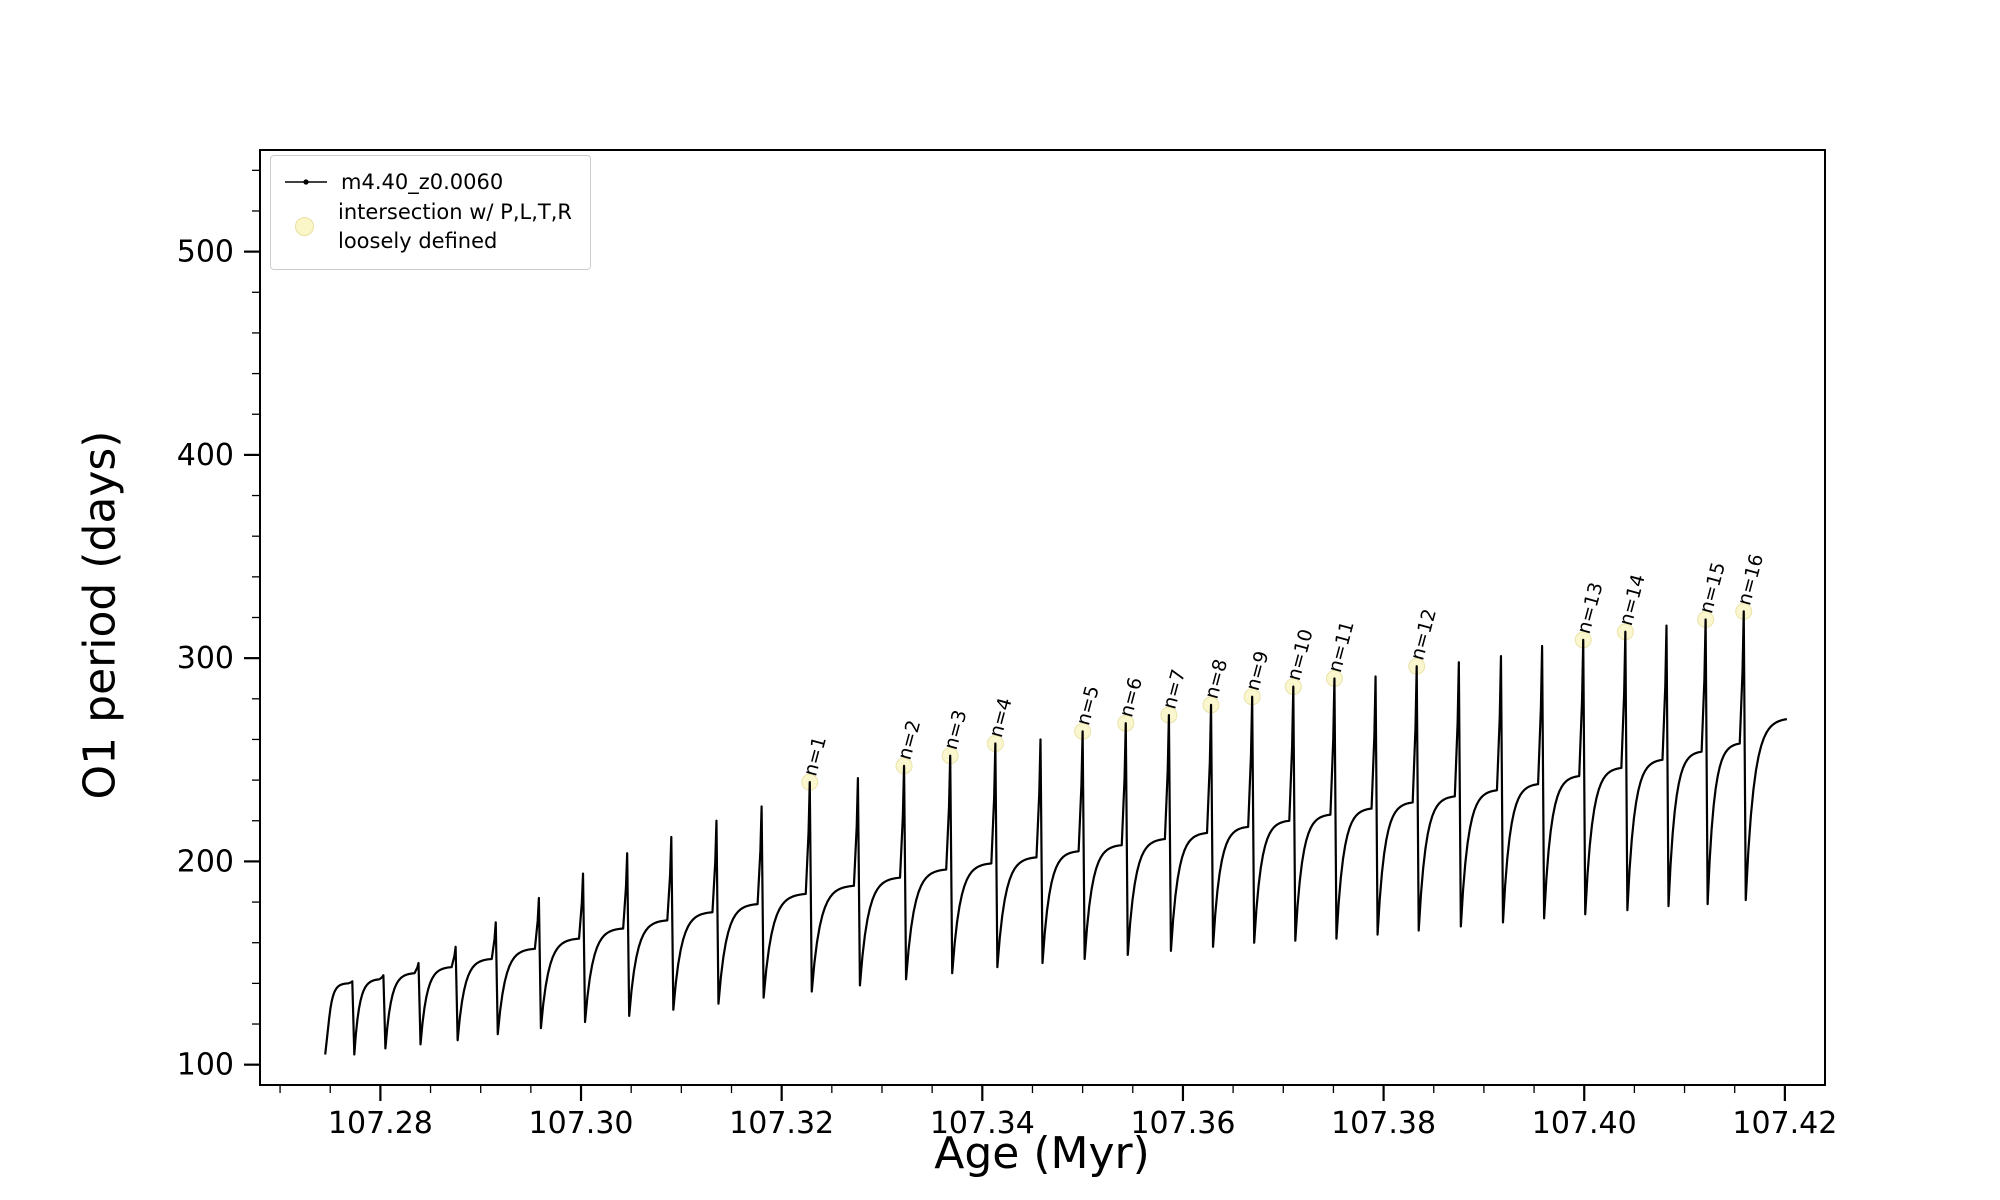 Image resolution: width=2000 pixels, height=1200 pixels. What do you see at coordinates (1042, 1153) in the screenshot?
I see `x-axis-title: Age (Myr)` at bounding box center [1042, 1153].